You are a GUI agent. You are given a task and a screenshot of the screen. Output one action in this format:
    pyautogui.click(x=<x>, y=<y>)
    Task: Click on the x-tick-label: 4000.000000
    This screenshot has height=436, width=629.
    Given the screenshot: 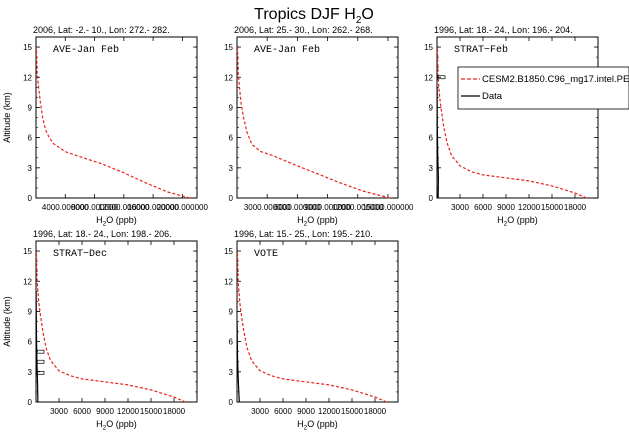 What is the action you would take?
    pyautogui.click(x=65, y=207)
    